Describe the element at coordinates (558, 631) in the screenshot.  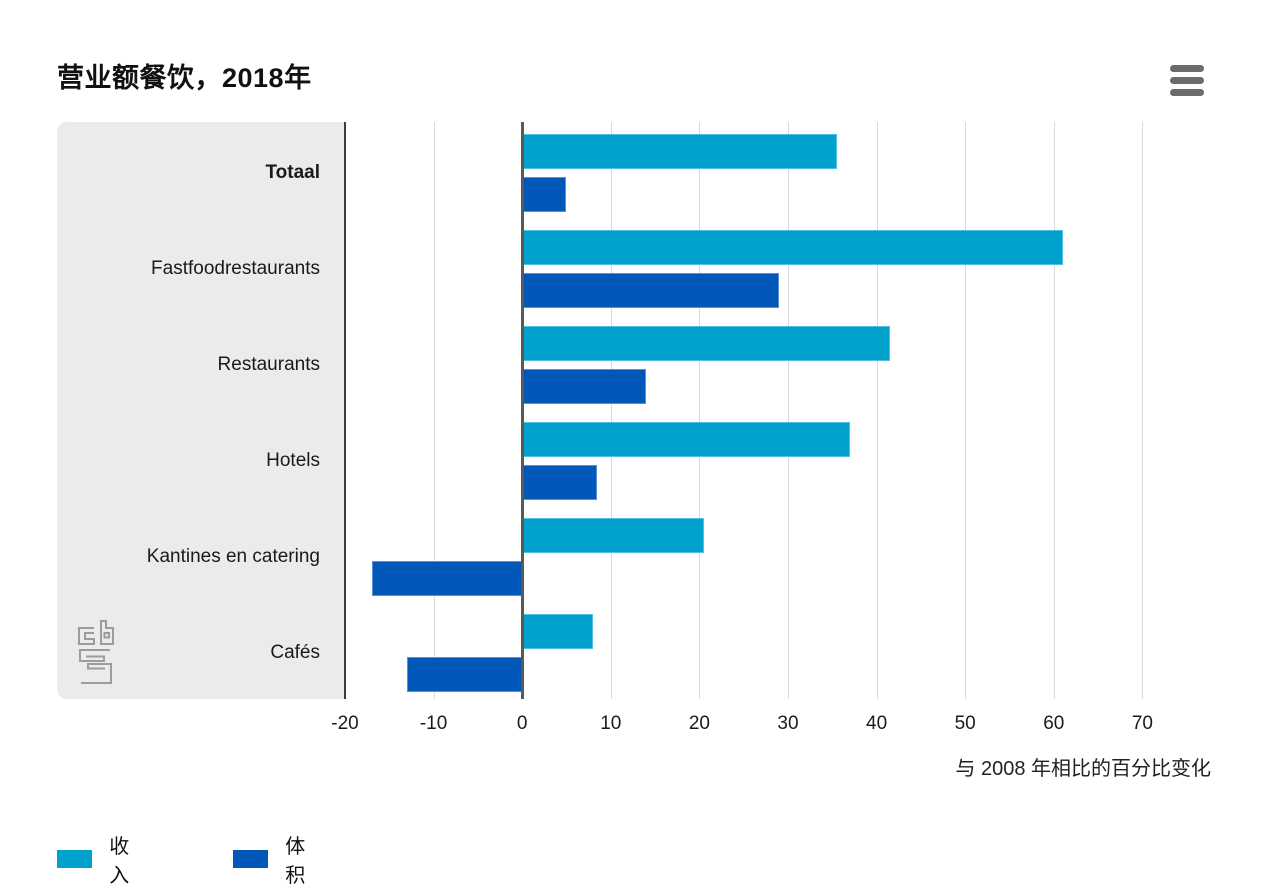
I see `bar-caf-s-income` at that location.